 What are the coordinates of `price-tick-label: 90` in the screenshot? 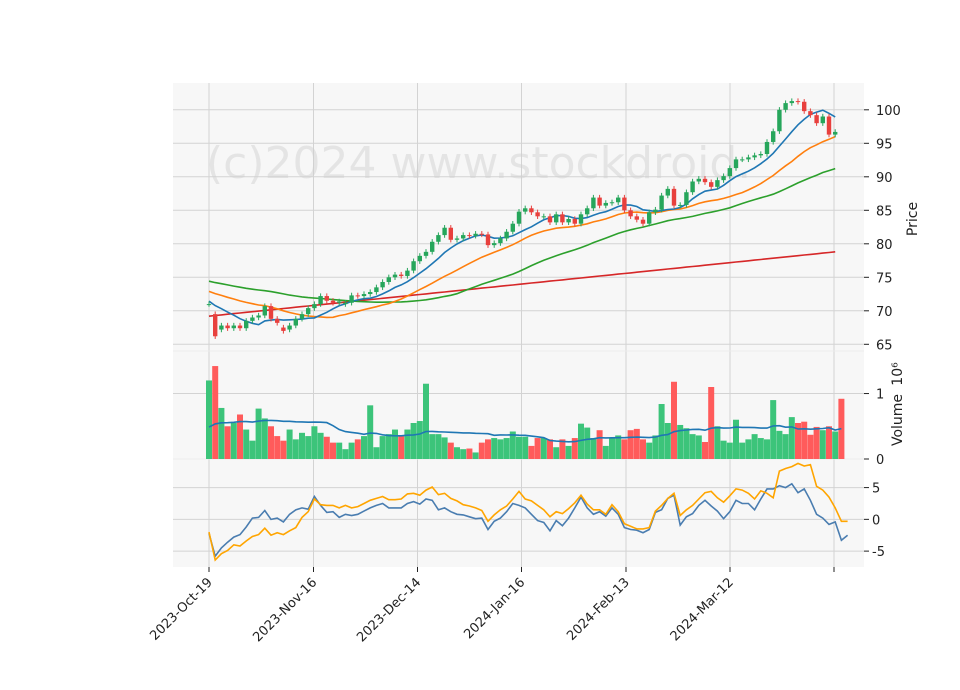 It's located at (884, 178).